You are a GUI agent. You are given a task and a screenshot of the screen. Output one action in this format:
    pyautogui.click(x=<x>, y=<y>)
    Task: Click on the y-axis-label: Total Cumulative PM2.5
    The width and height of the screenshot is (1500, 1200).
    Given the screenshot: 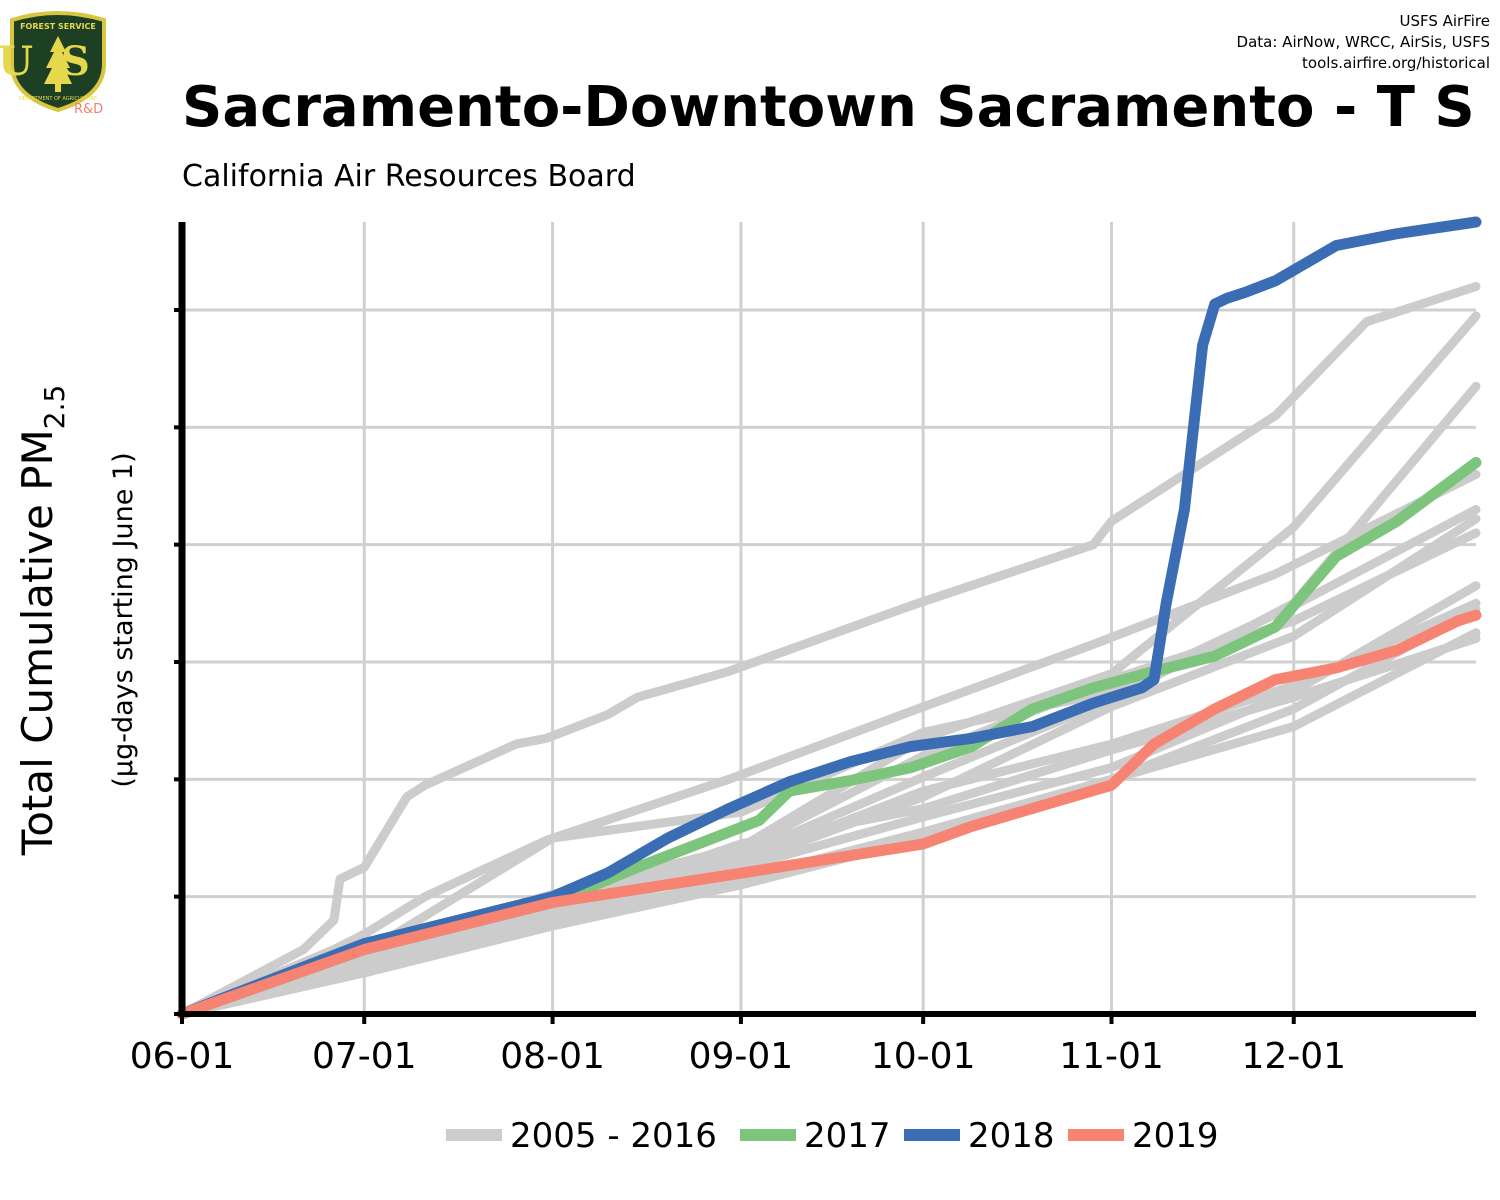 What is the action you would take?
    pyautogui.click(x=42, y=621)
    